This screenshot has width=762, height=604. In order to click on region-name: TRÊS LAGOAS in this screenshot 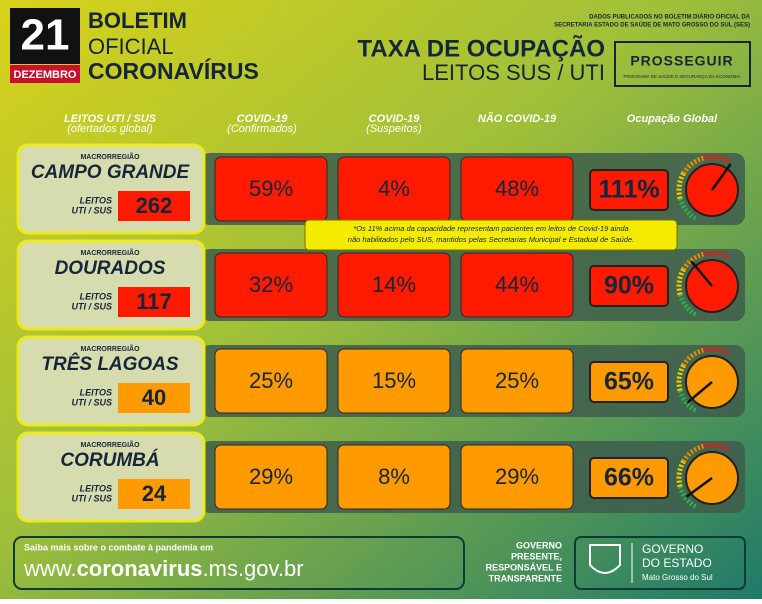, I will do `click(110, 364)`.